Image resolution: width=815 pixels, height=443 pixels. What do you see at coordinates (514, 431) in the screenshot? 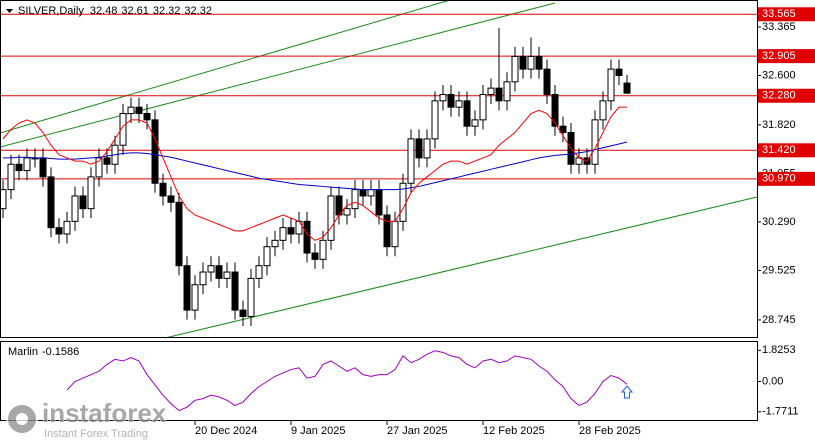
I see `x-tick-label: 12 Feb 2025` at bounding box center [514, 431].